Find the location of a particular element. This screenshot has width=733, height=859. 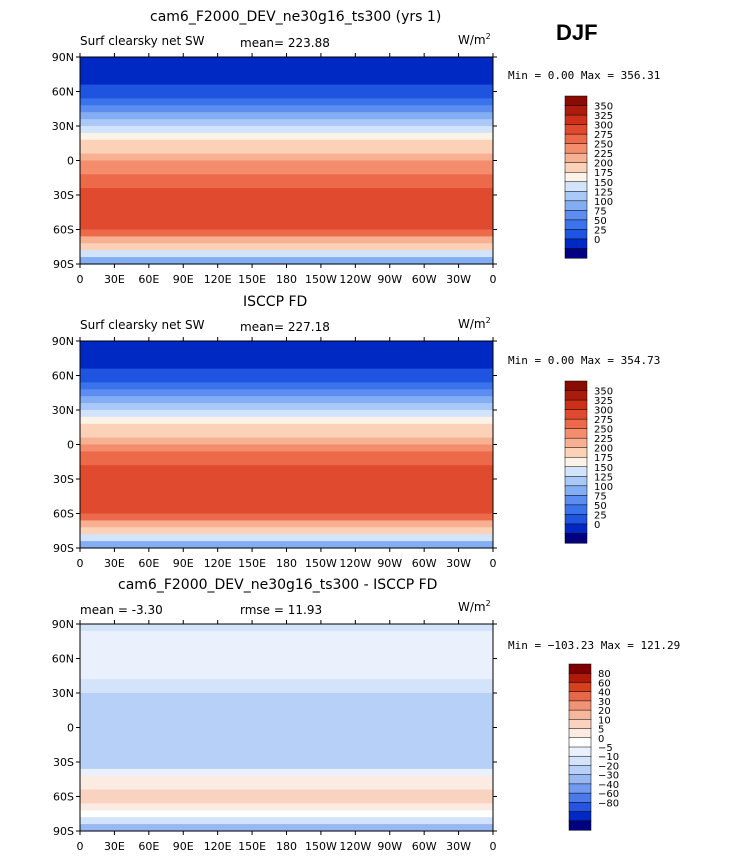

colorbar-label: 30 is located at coordinates (604, 702).